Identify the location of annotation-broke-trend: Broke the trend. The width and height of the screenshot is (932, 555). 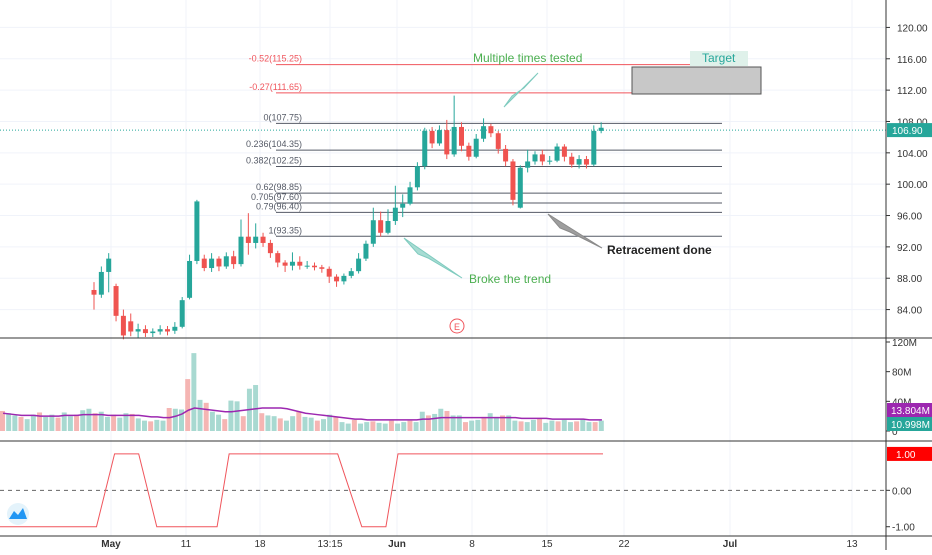
(510, 279).